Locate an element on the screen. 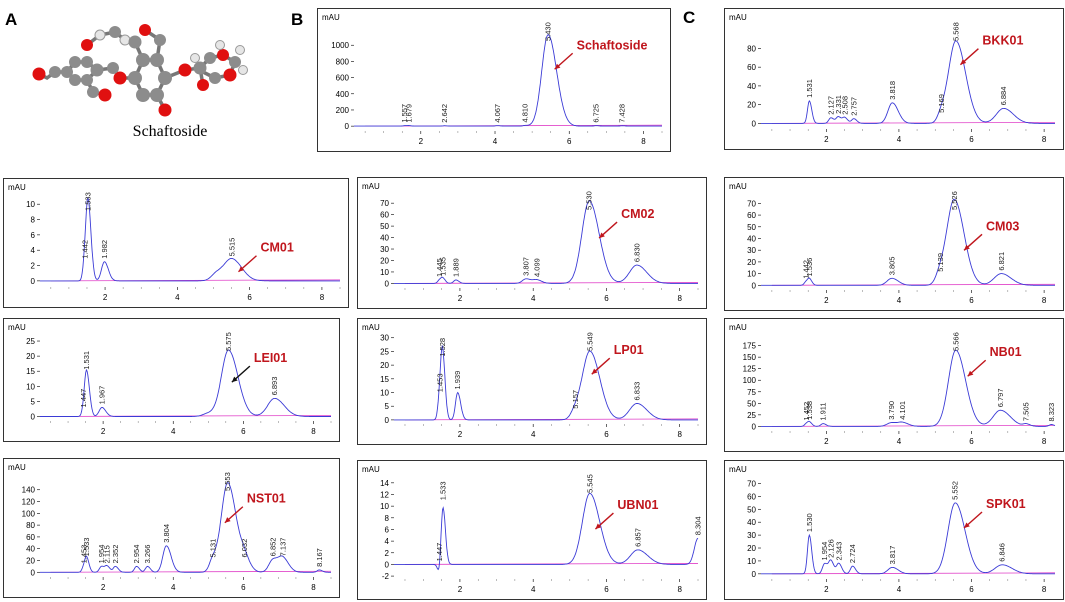 This screenshot has width=1065, height=602. peak-label: 2.127 is located at coordinates (830, 105).